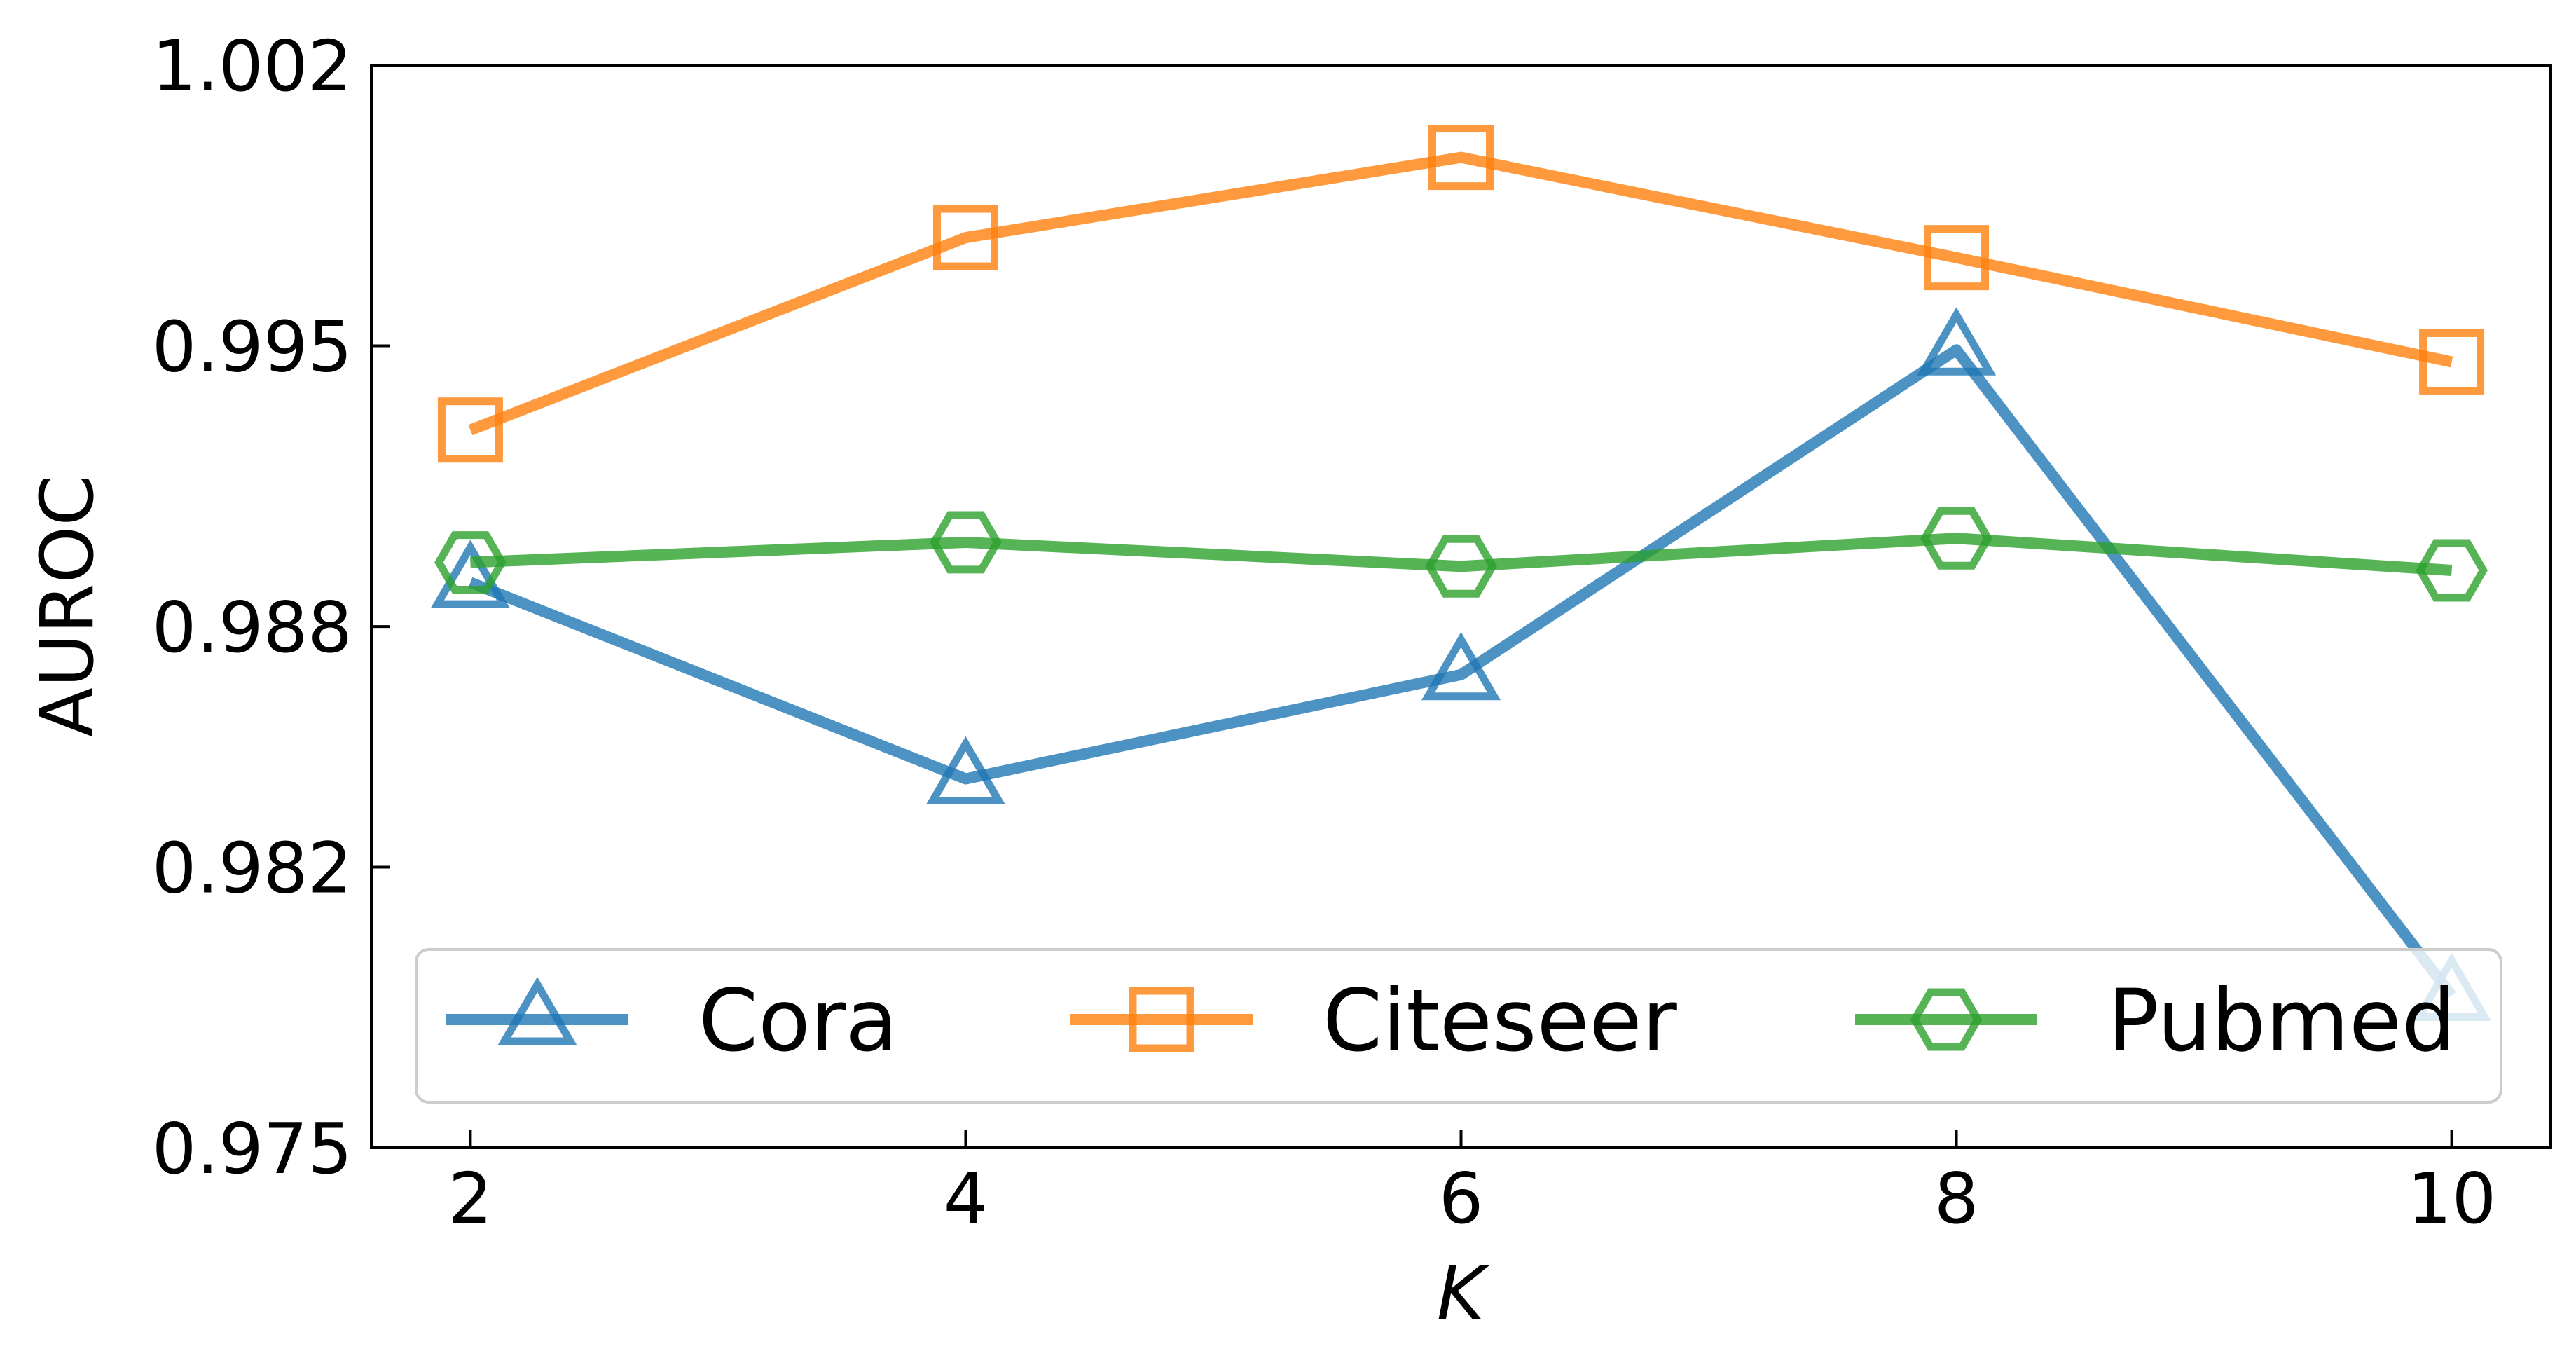 This screenshot has height=1365, width=2576. Describe the element at coordinates (966, 1199) in the screenshot. I see `x-tick-label: 4` at that location.